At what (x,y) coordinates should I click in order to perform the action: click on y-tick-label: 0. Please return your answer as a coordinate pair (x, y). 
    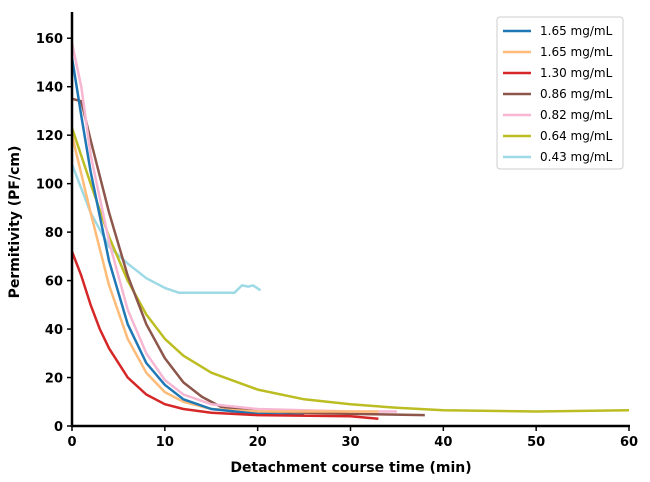
    Looking at the image, I should click on (58, 427).